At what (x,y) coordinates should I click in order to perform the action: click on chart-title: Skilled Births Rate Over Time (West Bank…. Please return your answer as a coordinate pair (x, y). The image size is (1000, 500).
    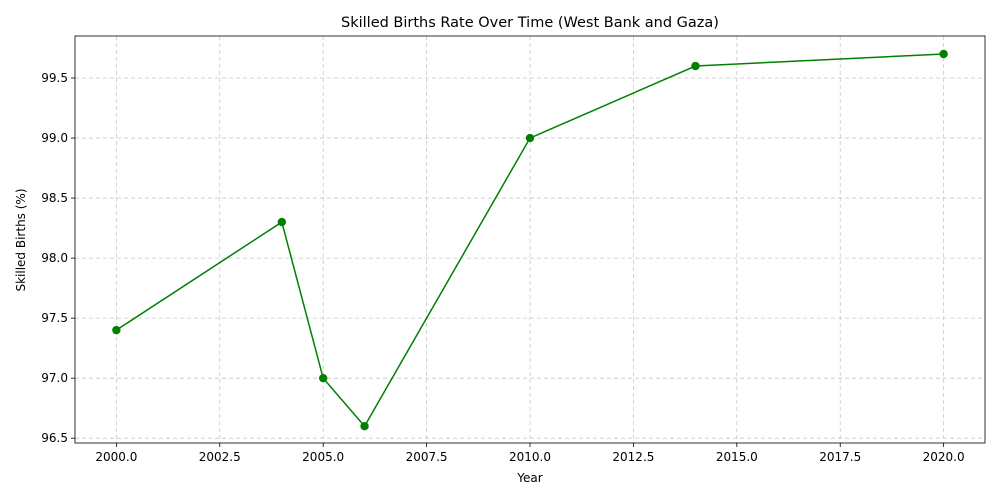
    Looking at the image, I should click on (530, 23).